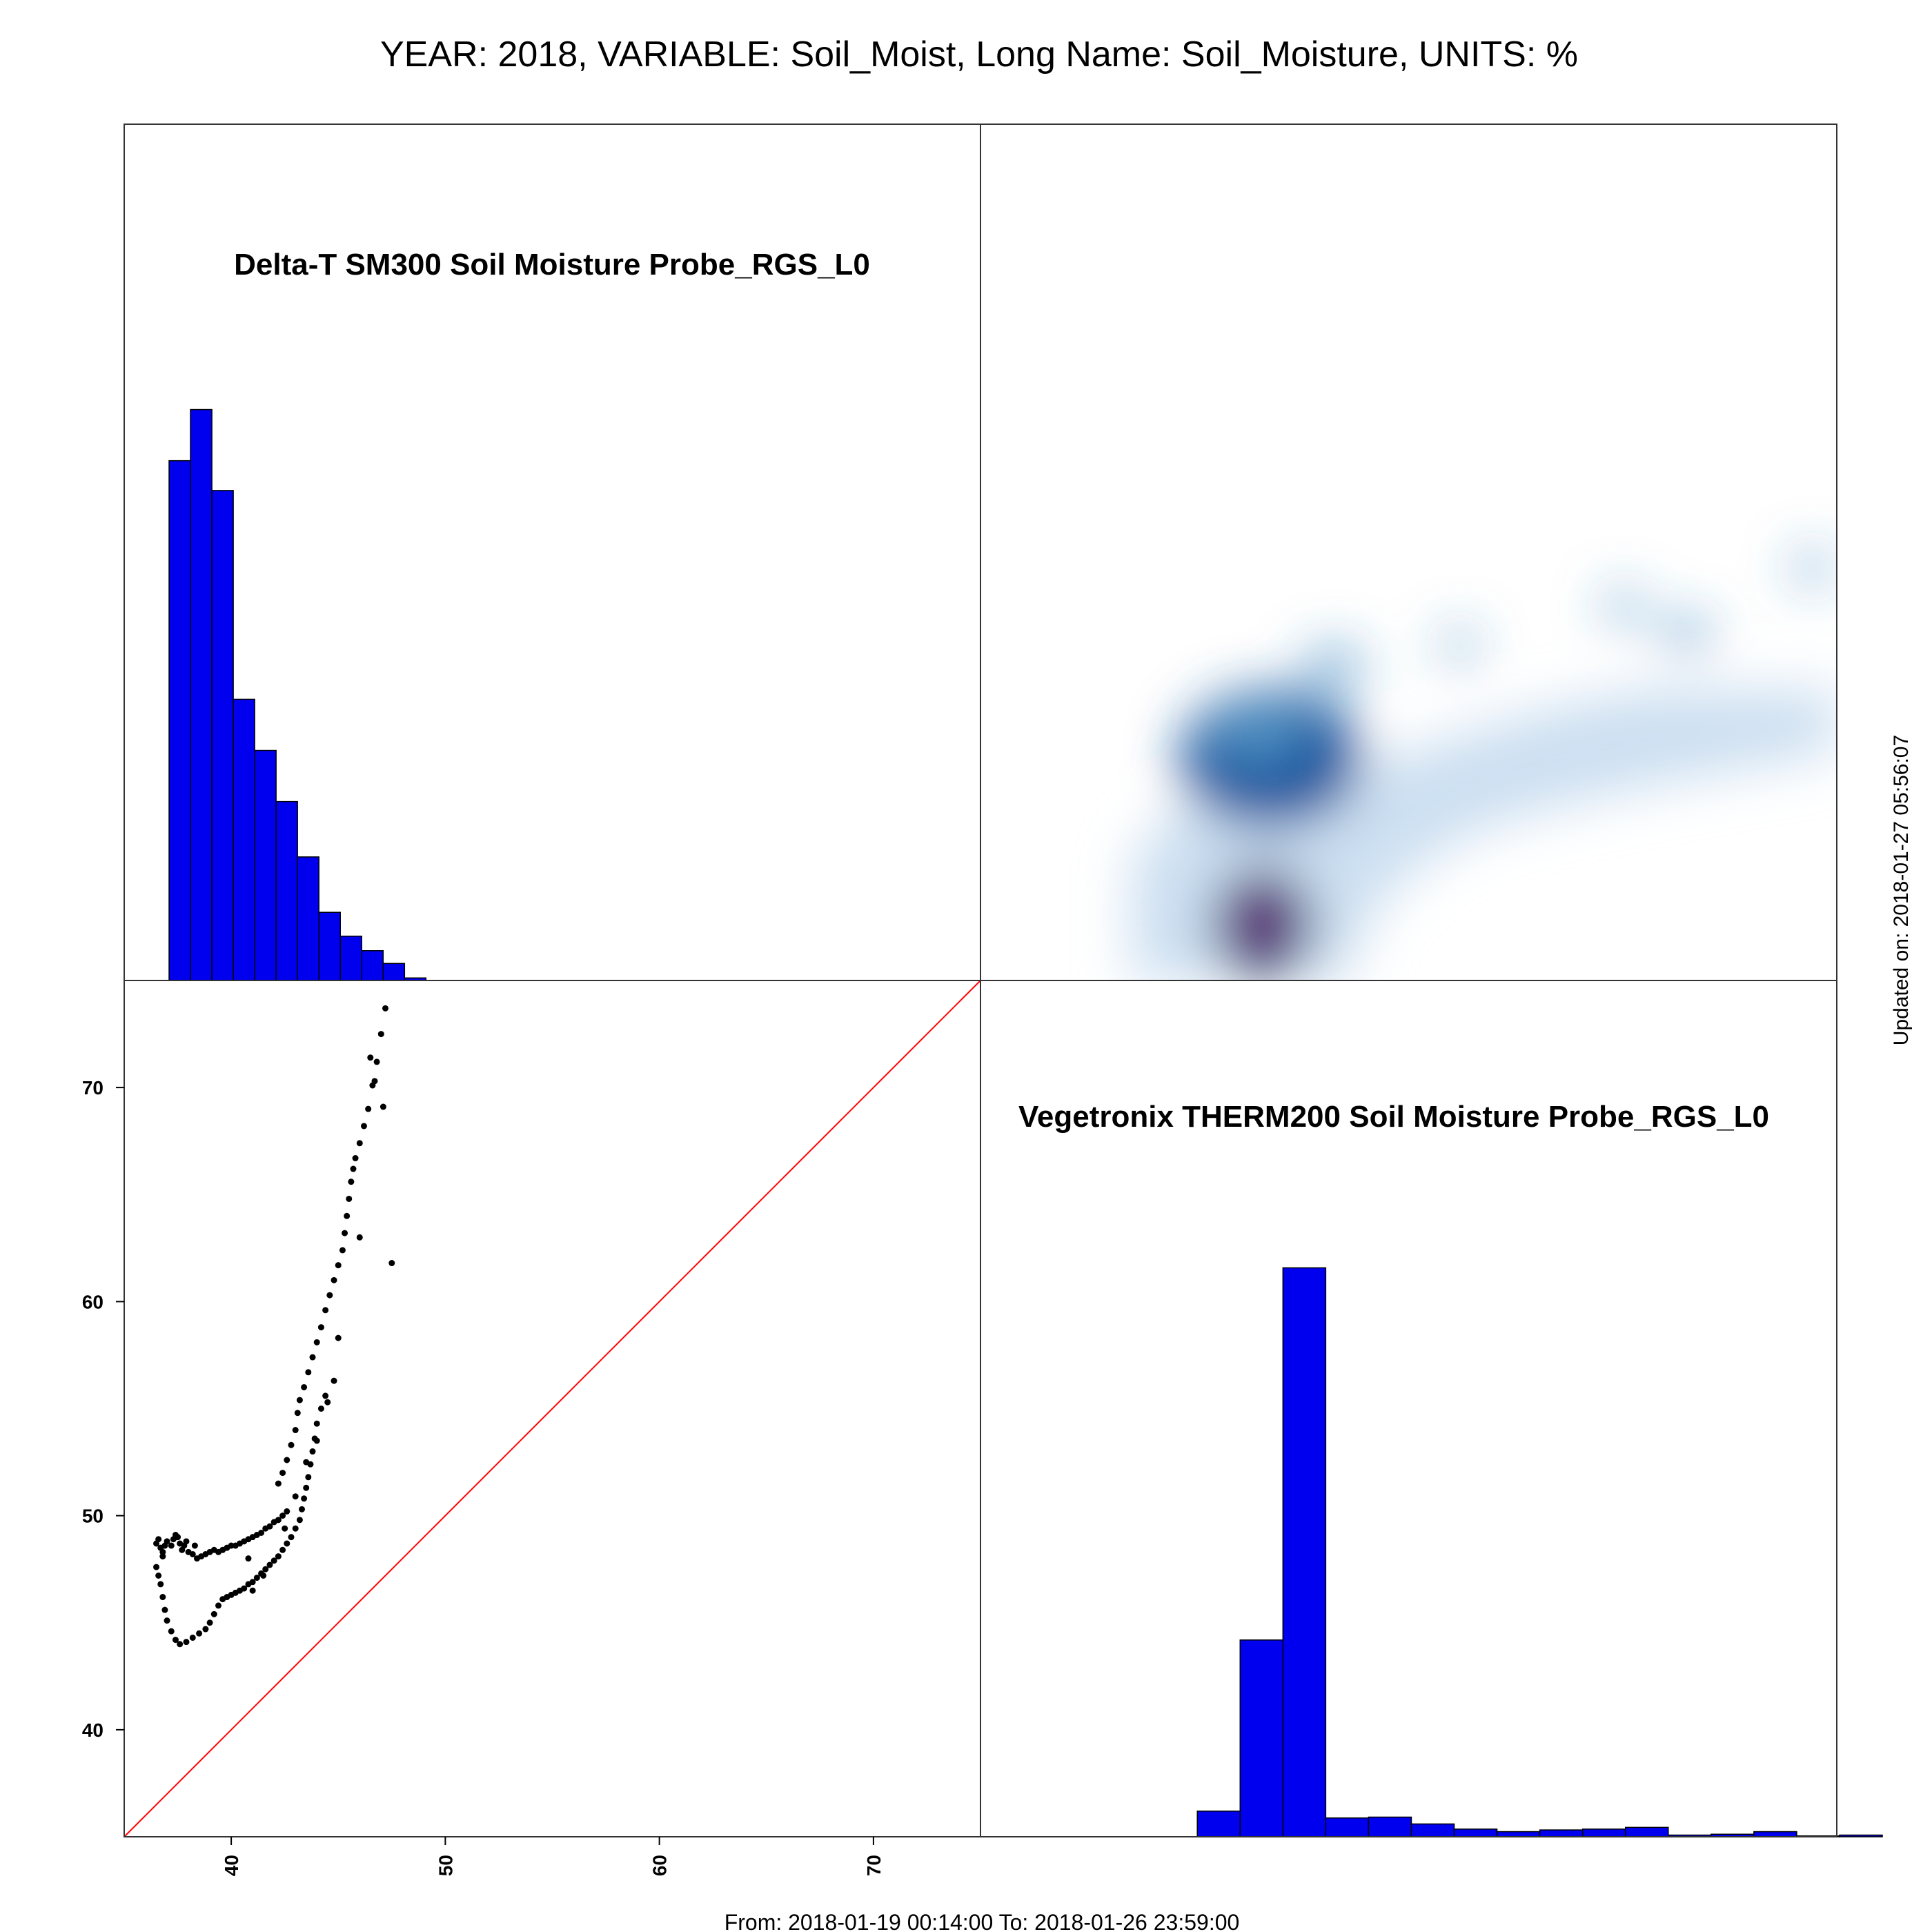 The width and height of the screenshot is (1932, 1932). Describe the element at coordinates (874, 1865) in the screenshot. I see `x-tick-label: 70` at that location.